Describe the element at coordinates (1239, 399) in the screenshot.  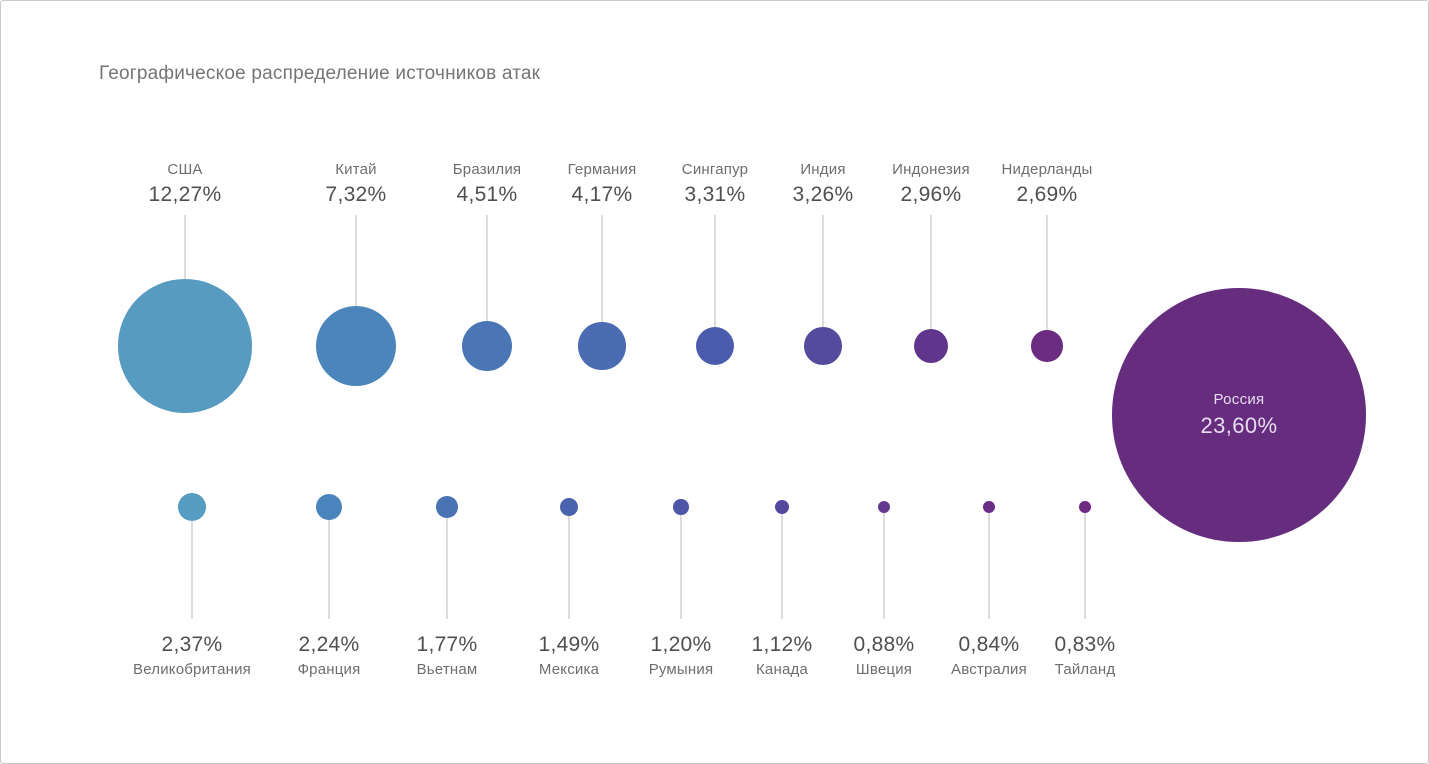
I see `country-label: Россия` at that location.